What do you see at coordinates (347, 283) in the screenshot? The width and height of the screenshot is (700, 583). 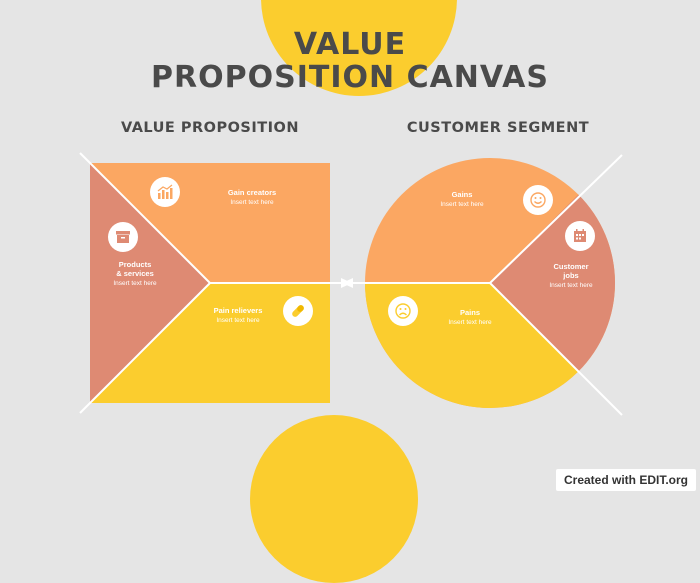 I see `arrow-left-icon` at bounding box center [347, 283].